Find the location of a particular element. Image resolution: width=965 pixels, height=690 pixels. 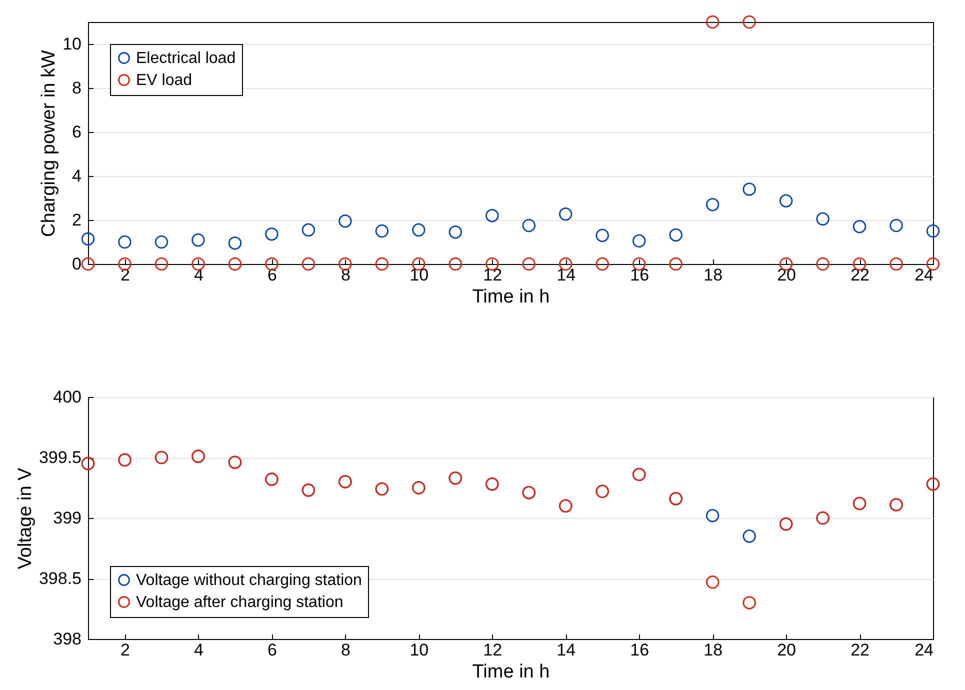

x-tick-label: 4 is located at coordinates (199, 650).